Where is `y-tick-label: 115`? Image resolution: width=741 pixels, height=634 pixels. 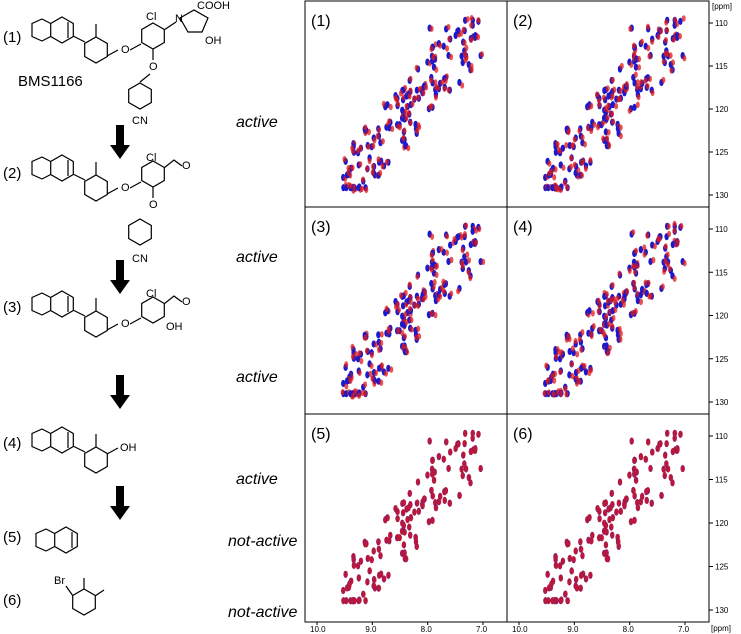 y-tick-label: 115 is located at coordinates (721, 272).